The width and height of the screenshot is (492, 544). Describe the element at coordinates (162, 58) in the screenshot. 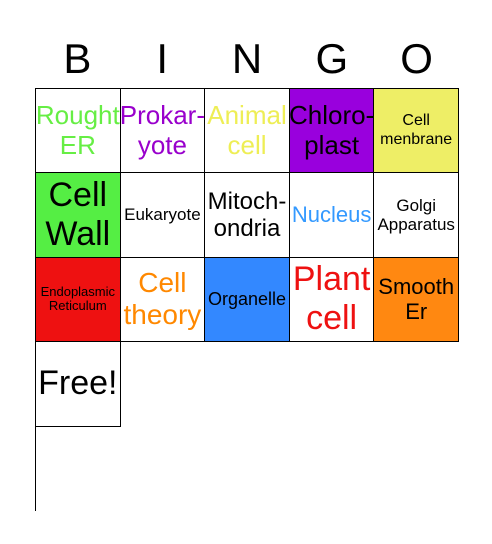

I see `header-letter-i: I` at that location.